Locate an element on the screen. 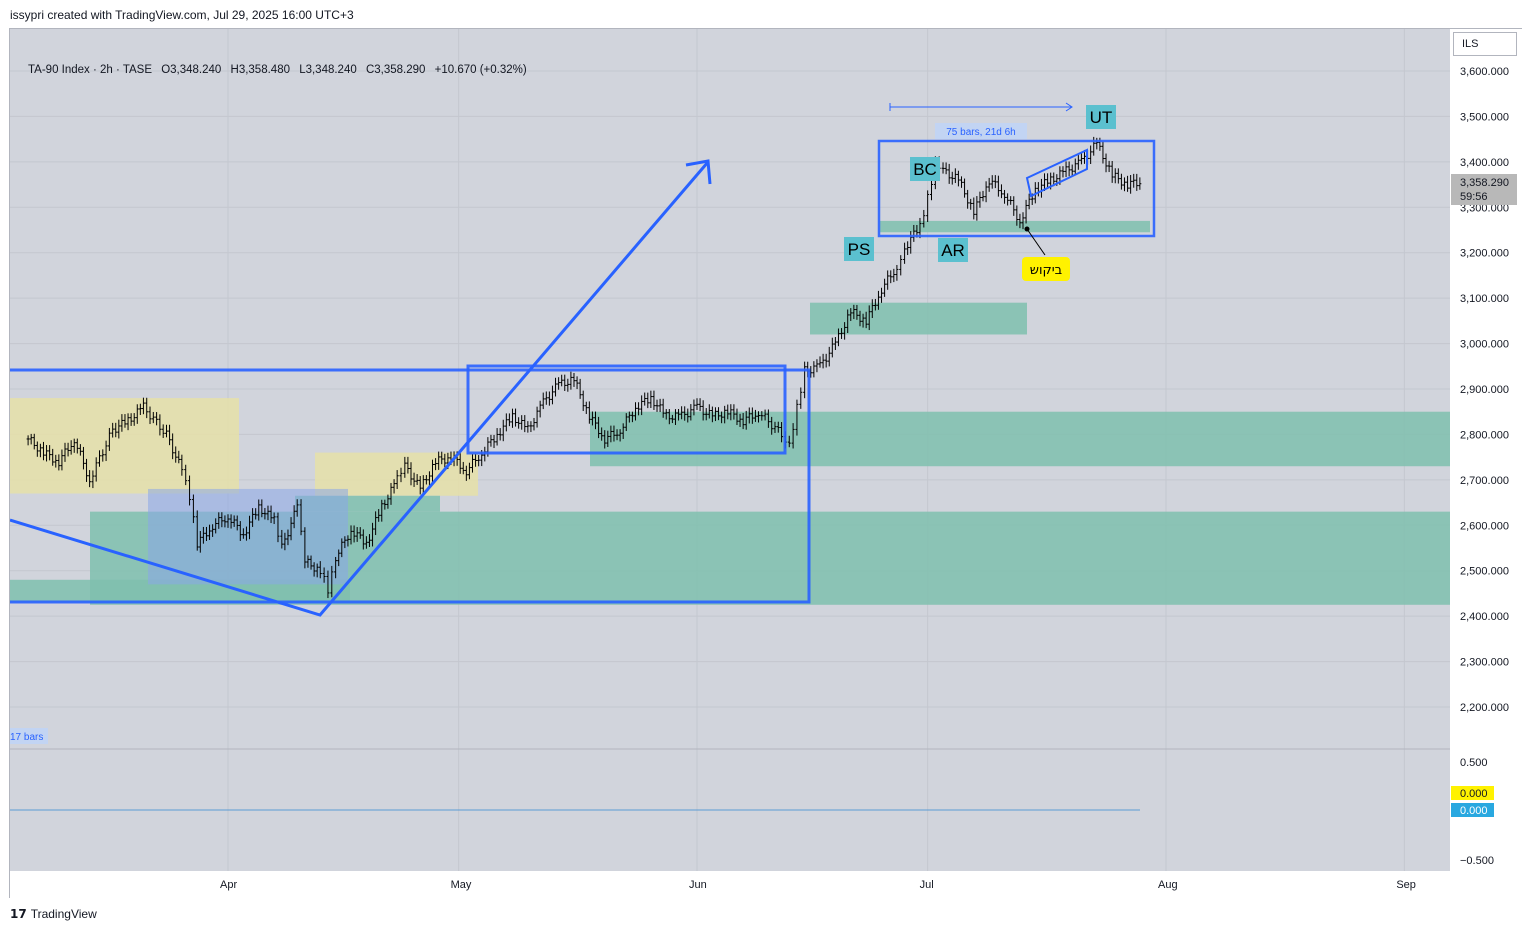 The height and width of the screenshot is (933, 1532). legend-close: C3,358.290 is located at coordinates (395, 70).